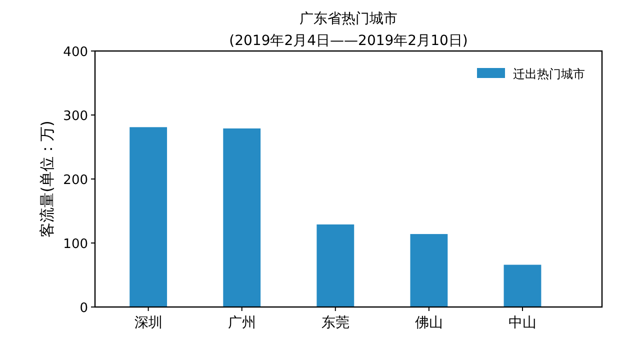 The width and height of the screenshot is (635, 339). I want to click on y-tick-label: 0, so click(84, 308).